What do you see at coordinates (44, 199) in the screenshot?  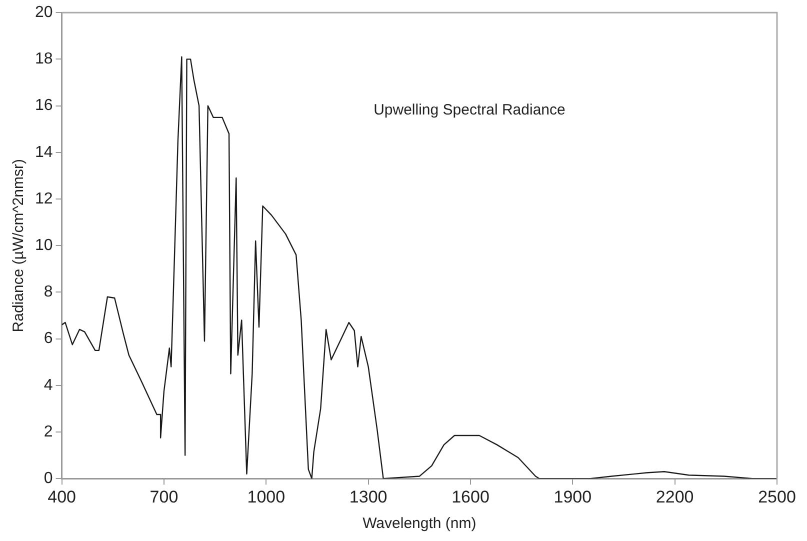 I see `y-tick-label: 12` at bounding box center [44, 199].